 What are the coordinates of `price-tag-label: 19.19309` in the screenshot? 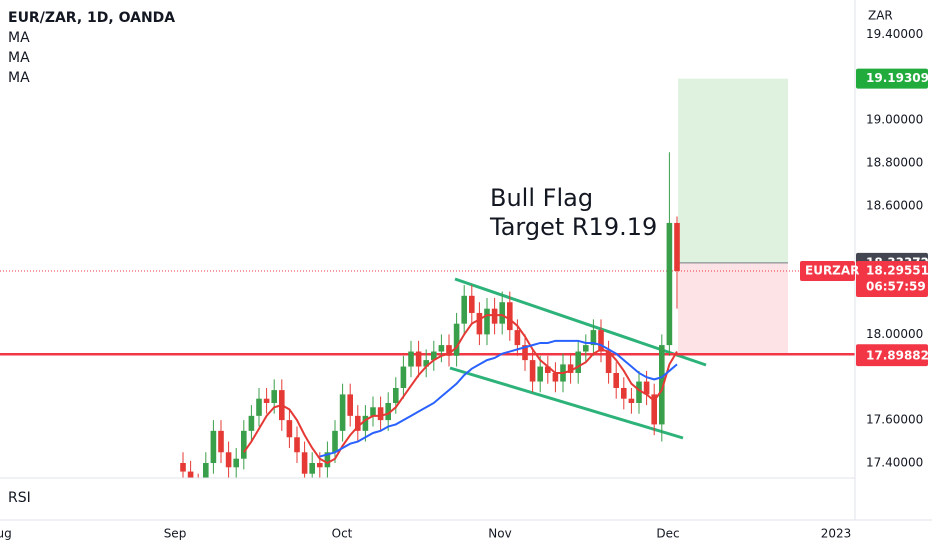 It's located at (897, 78).